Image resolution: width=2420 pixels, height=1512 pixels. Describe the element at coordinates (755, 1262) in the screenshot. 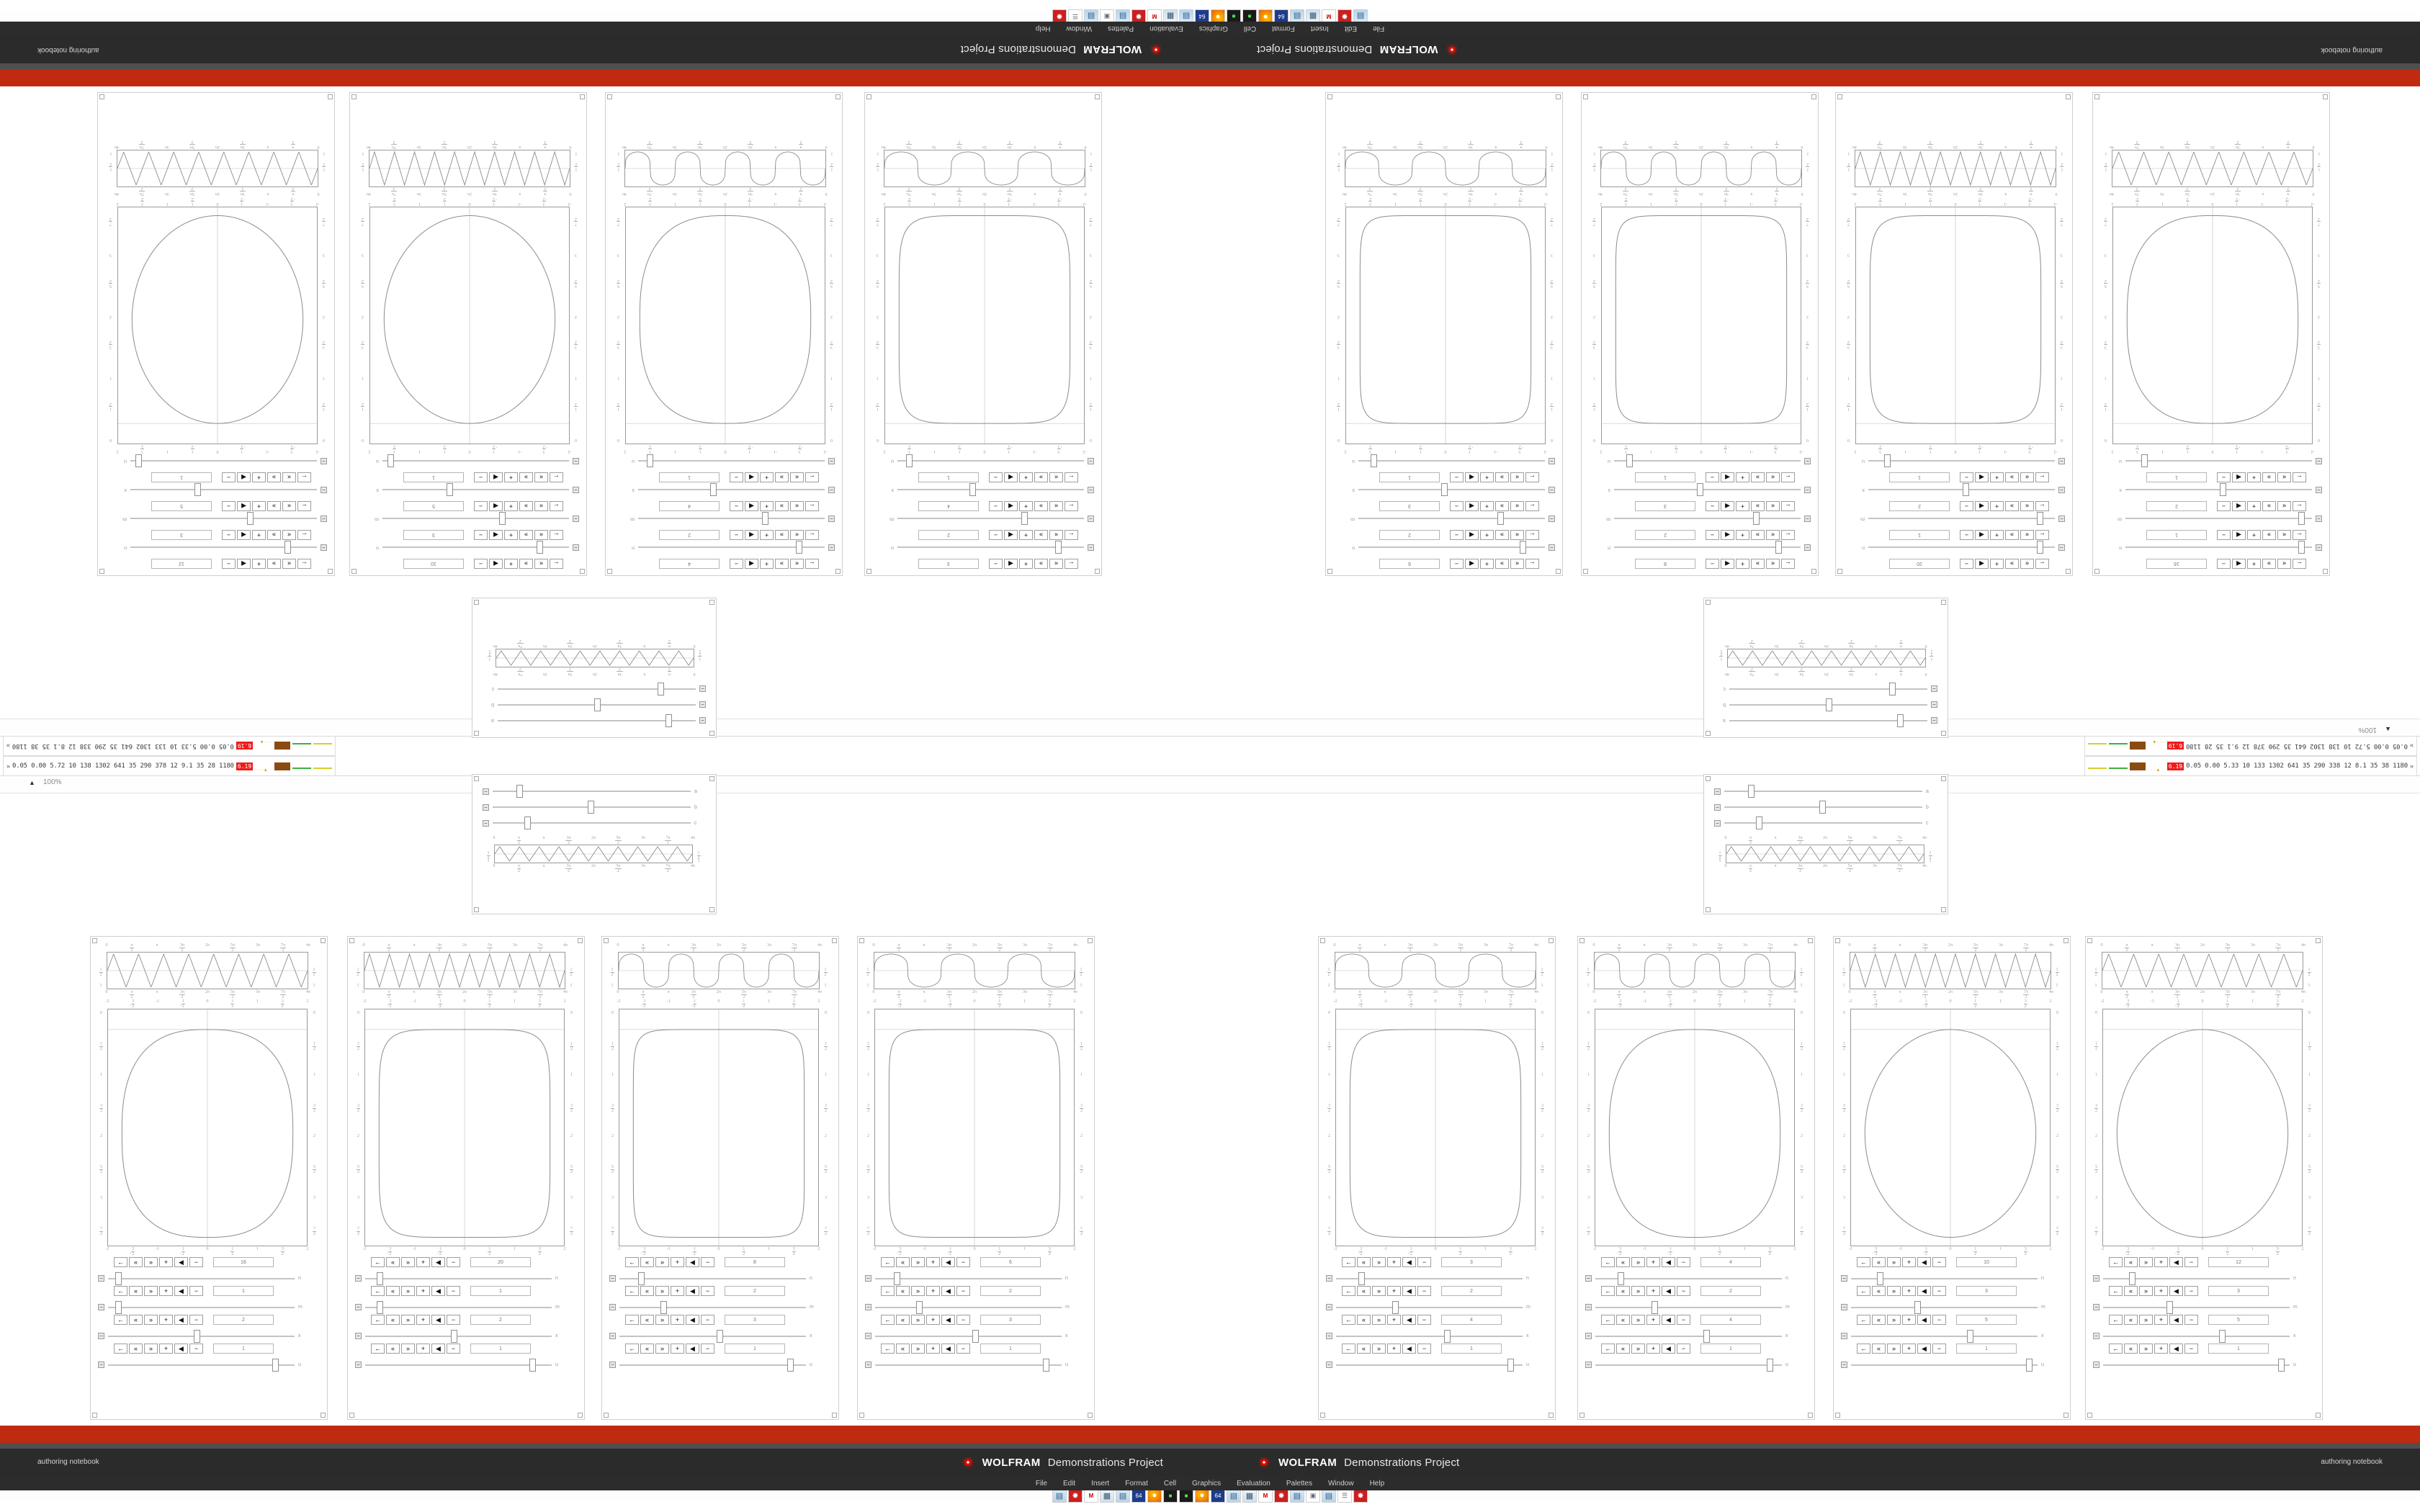

I see `manipulate-value-field: 8` at that location.